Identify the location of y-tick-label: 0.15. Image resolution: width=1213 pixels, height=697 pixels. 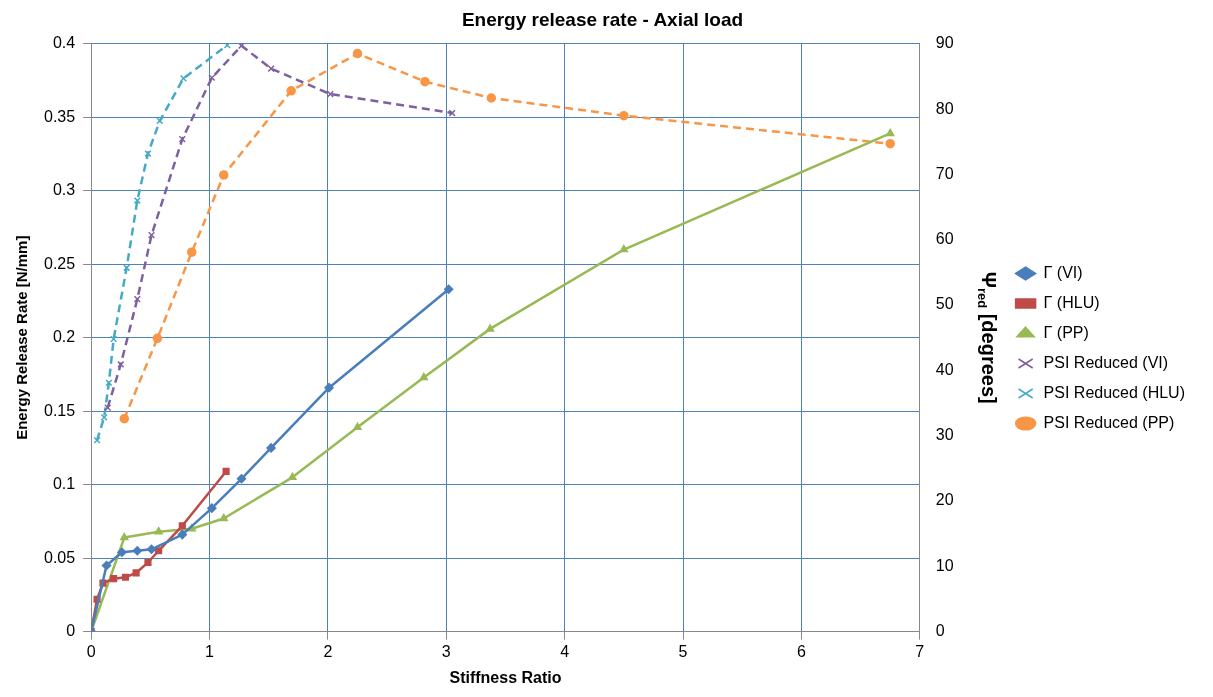
(60, 410).